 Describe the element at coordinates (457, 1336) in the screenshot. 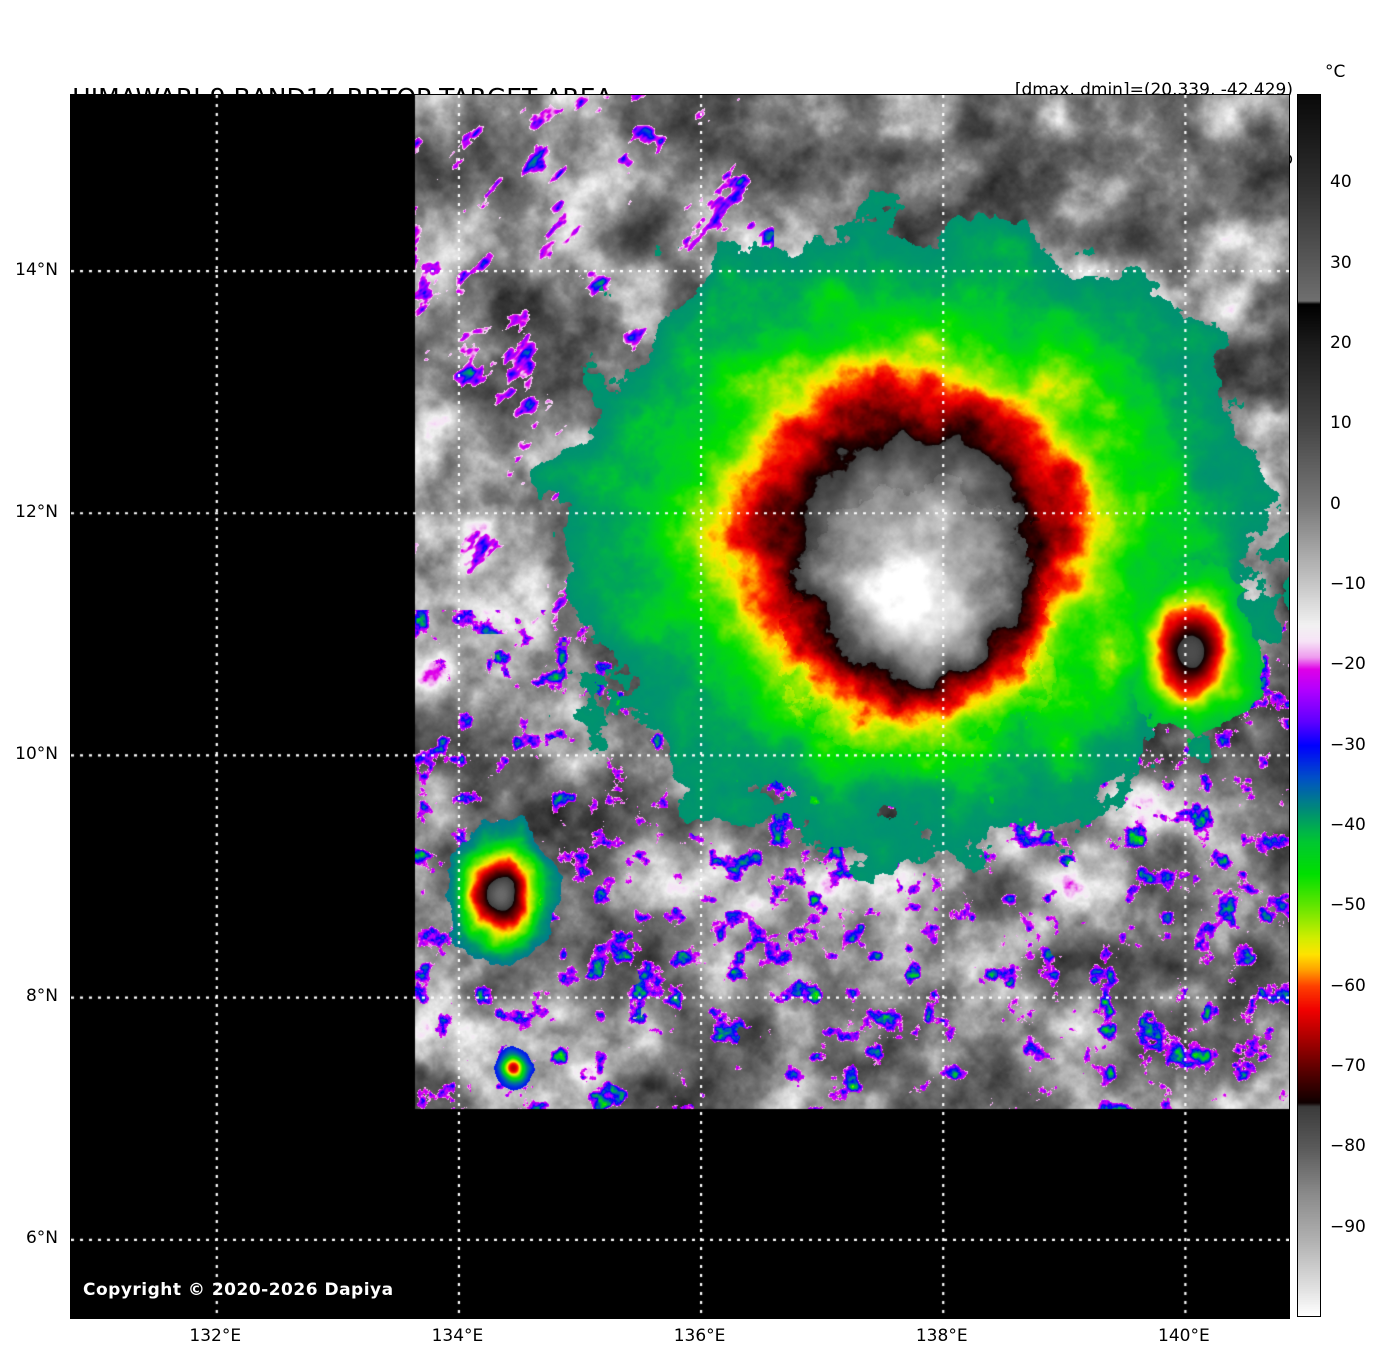

I see `lon-tick-label: 134°E` at that location.